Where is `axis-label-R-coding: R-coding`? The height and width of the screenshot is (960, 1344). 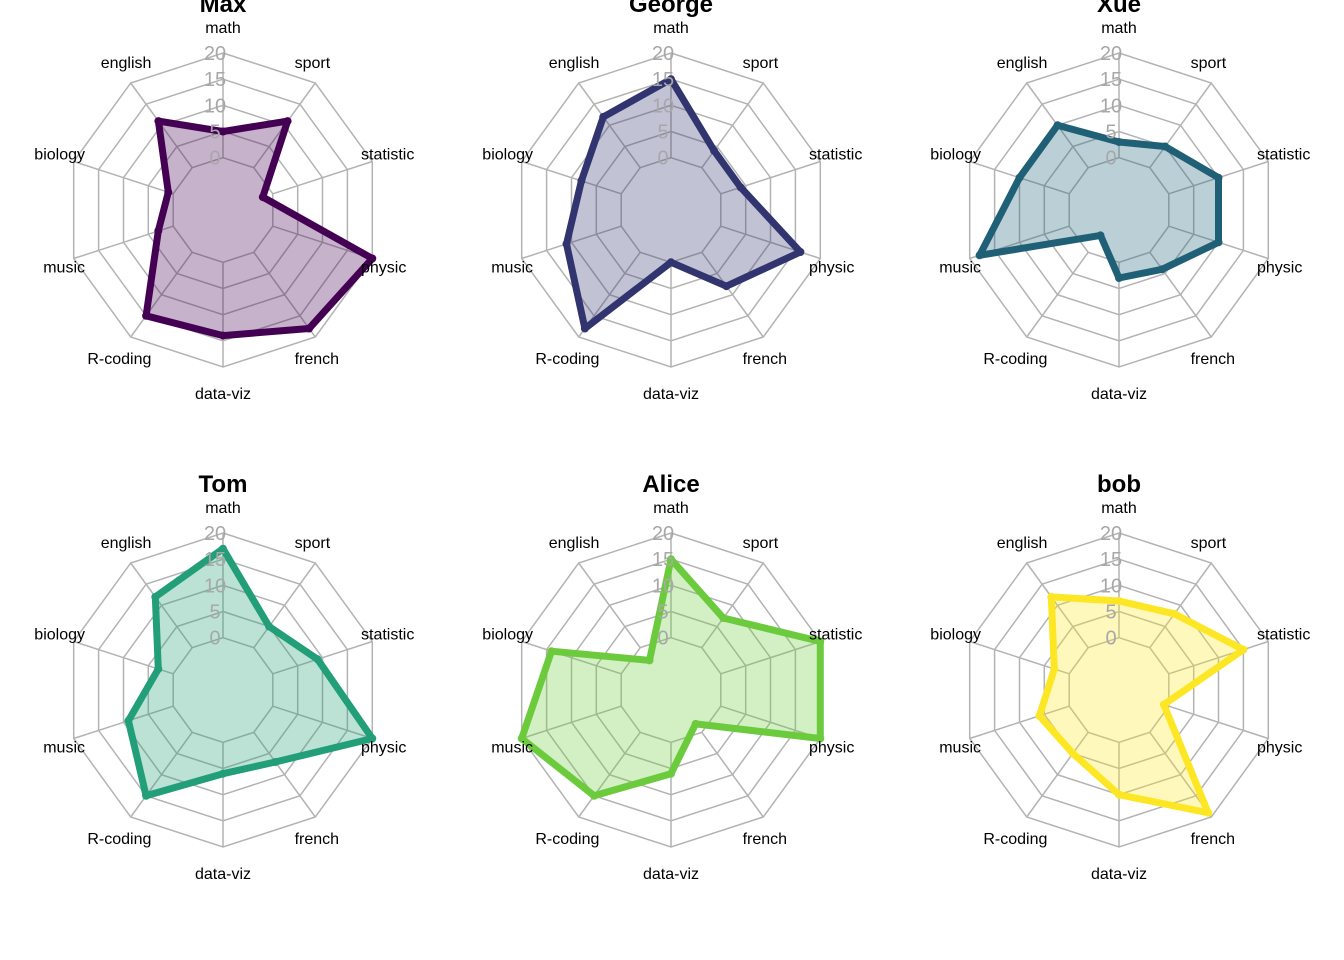 axis-label-R-coding: R-coding is located at coordinates (567, 839).